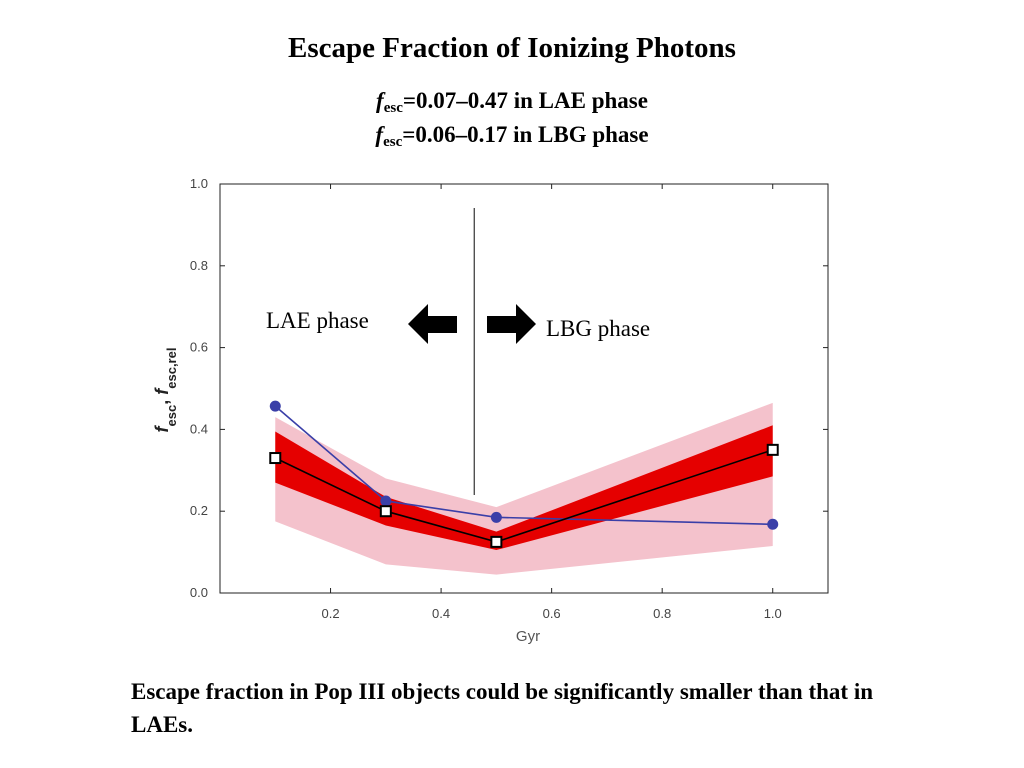  What do you see at coordinates (662, 613) in the screenshot?
I see `x-tick-label: 0.8` at bounding box center [662, 613].